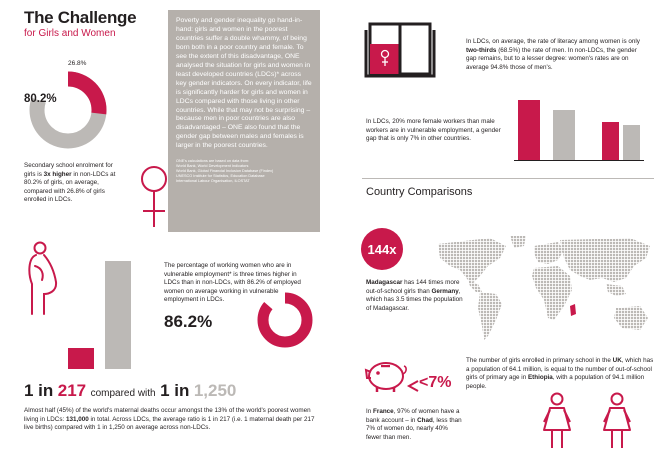 The height and width of the screenshot is (455, 669). I want to click on pregnant-woman-icon, so click(43, 278).